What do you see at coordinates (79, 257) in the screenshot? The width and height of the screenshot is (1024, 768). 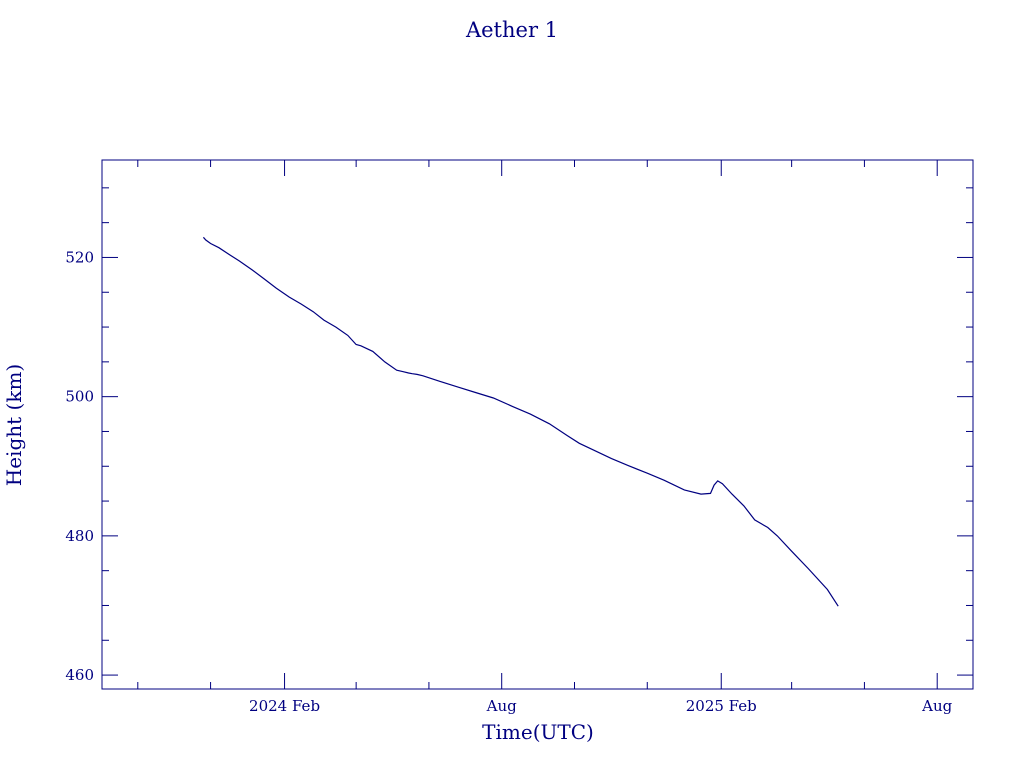 I see `y-tick-label: 520` at bounding box center [79, 257].